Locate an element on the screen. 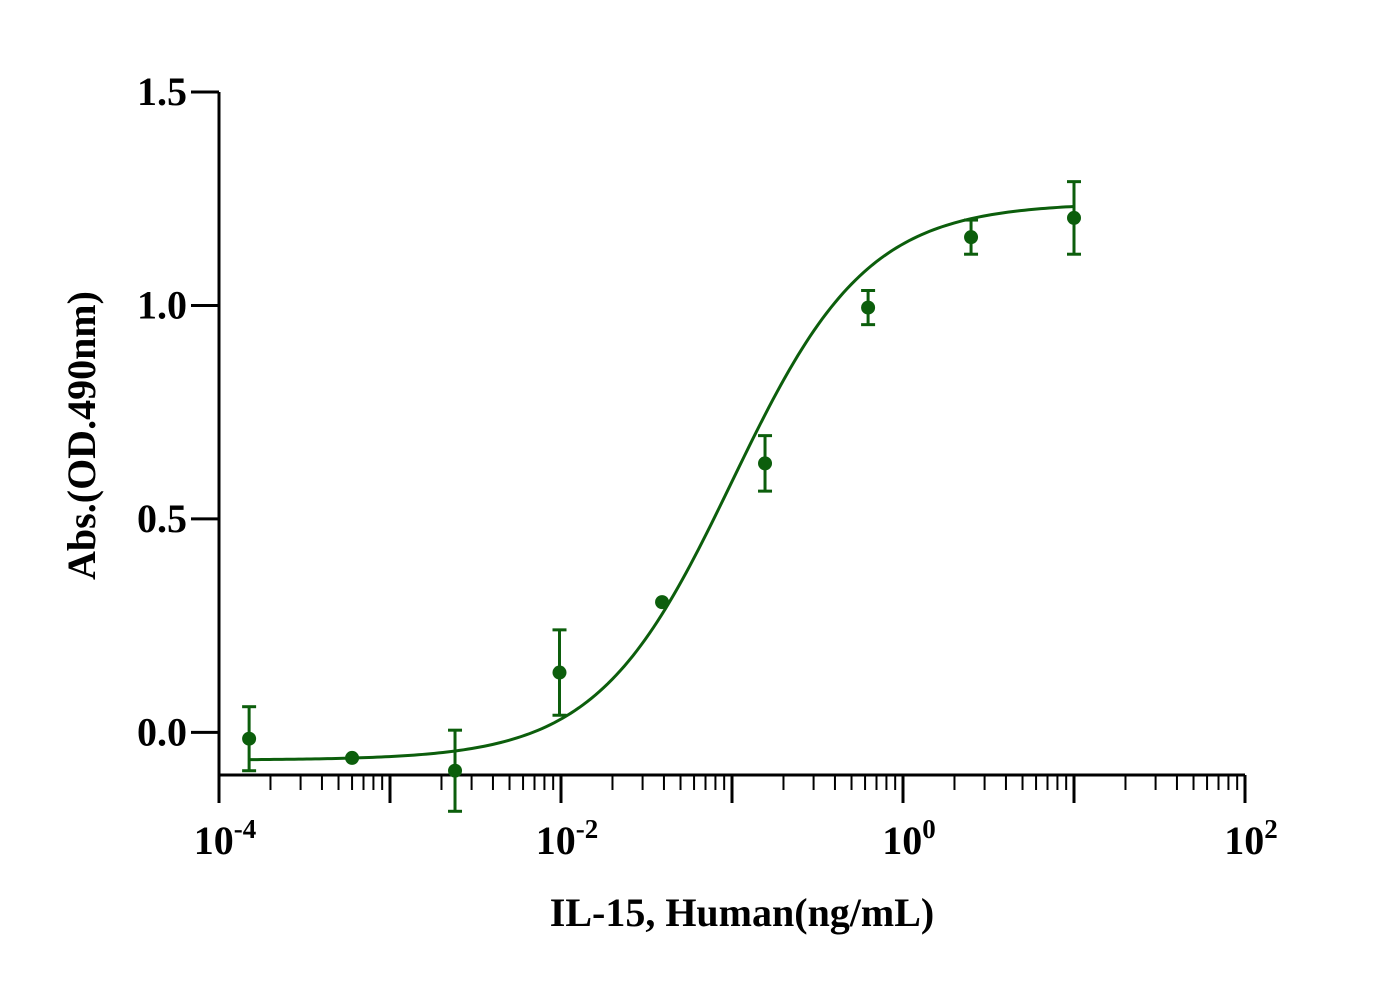 Image resolution: width=1388 pixels, height=985 pixels. x-tick-exponent: -2 is located at coordinates (587, 829).